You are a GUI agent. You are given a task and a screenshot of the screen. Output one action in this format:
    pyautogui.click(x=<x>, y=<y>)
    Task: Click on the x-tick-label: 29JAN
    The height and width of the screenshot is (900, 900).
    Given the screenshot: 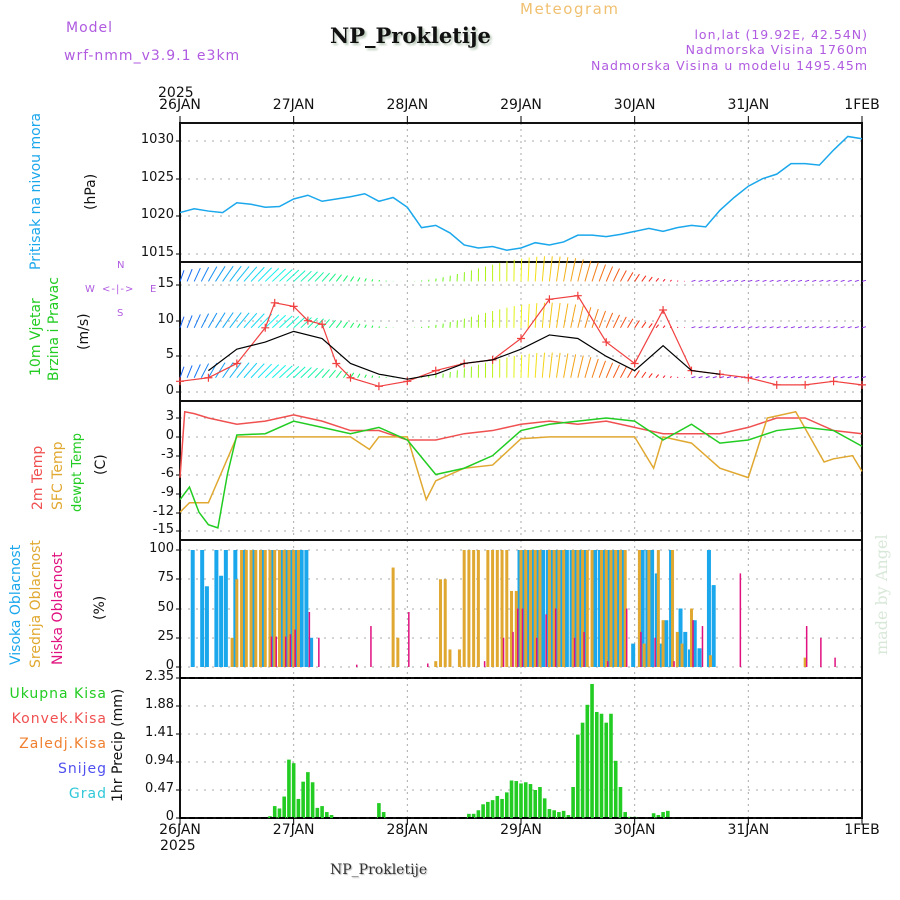 What is the action you would take?
    pyautogui.click(x=521, y=105)
    